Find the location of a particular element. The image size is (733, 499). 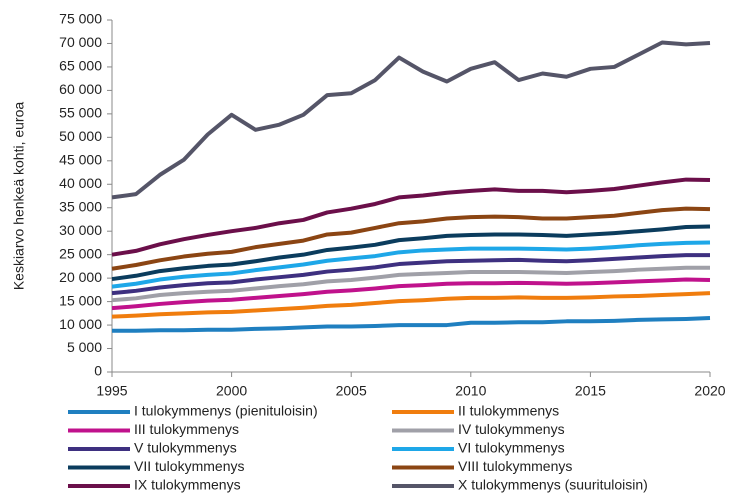

y-tick-label: 5 000 is located at coordinates (84, 347).